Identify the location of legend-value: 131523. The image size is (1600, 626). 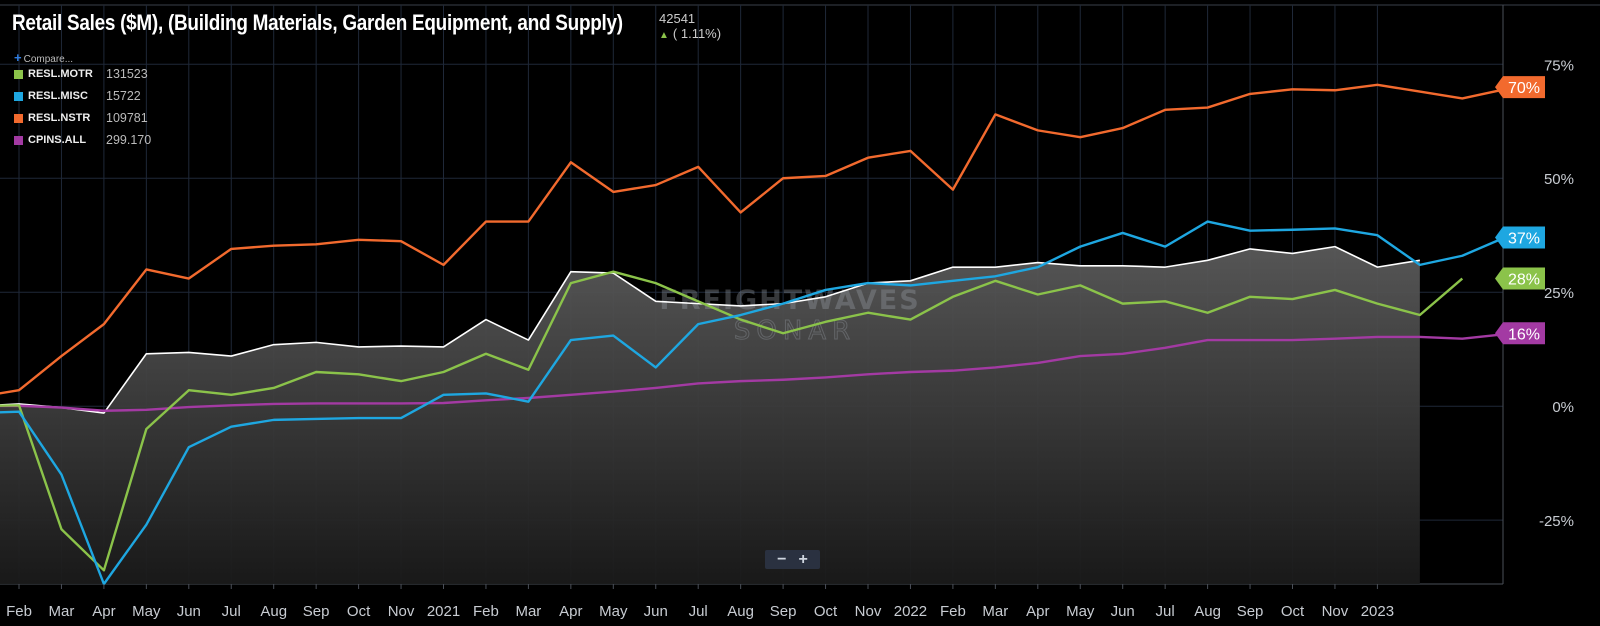
(127, 74).